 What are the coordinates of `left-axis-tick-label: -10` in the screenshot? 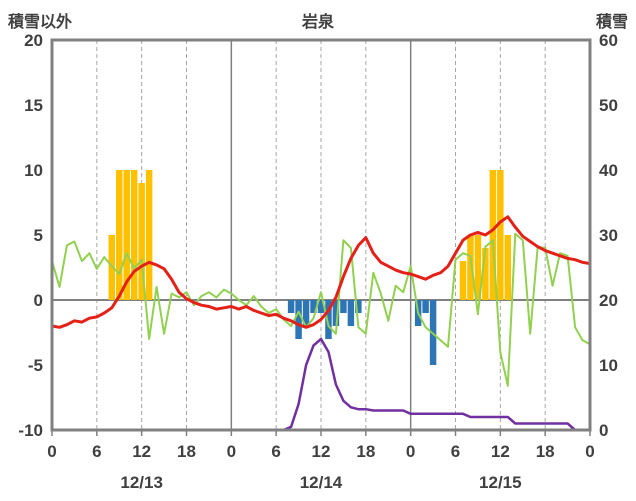 It's located at (30, 430).